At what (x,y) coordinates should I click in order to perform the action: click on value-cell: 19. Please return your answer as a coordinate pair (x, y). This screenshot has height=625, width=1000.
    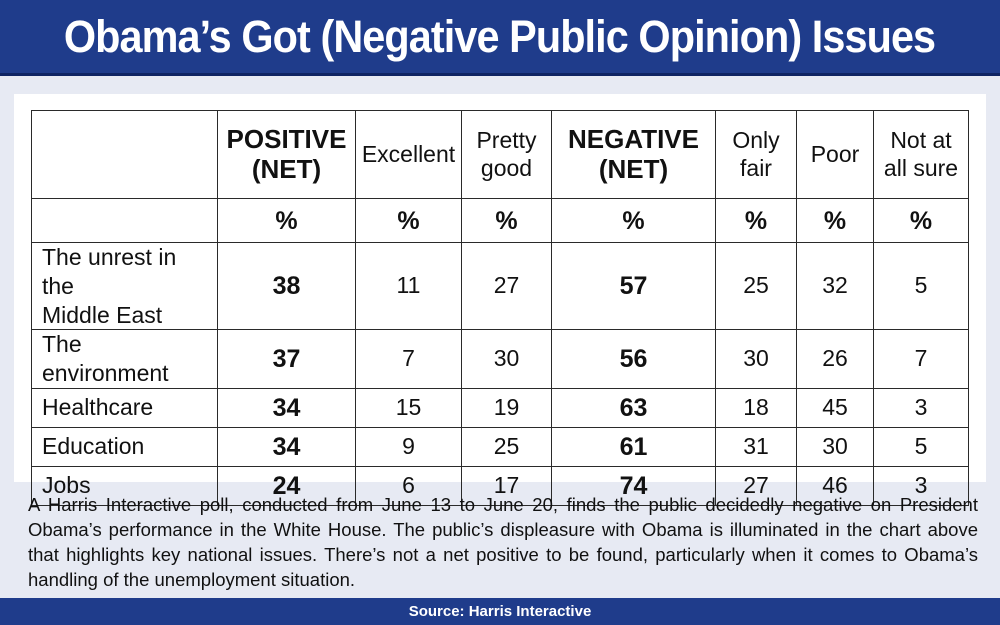
    Looking at the image, I should click on (506, 407).